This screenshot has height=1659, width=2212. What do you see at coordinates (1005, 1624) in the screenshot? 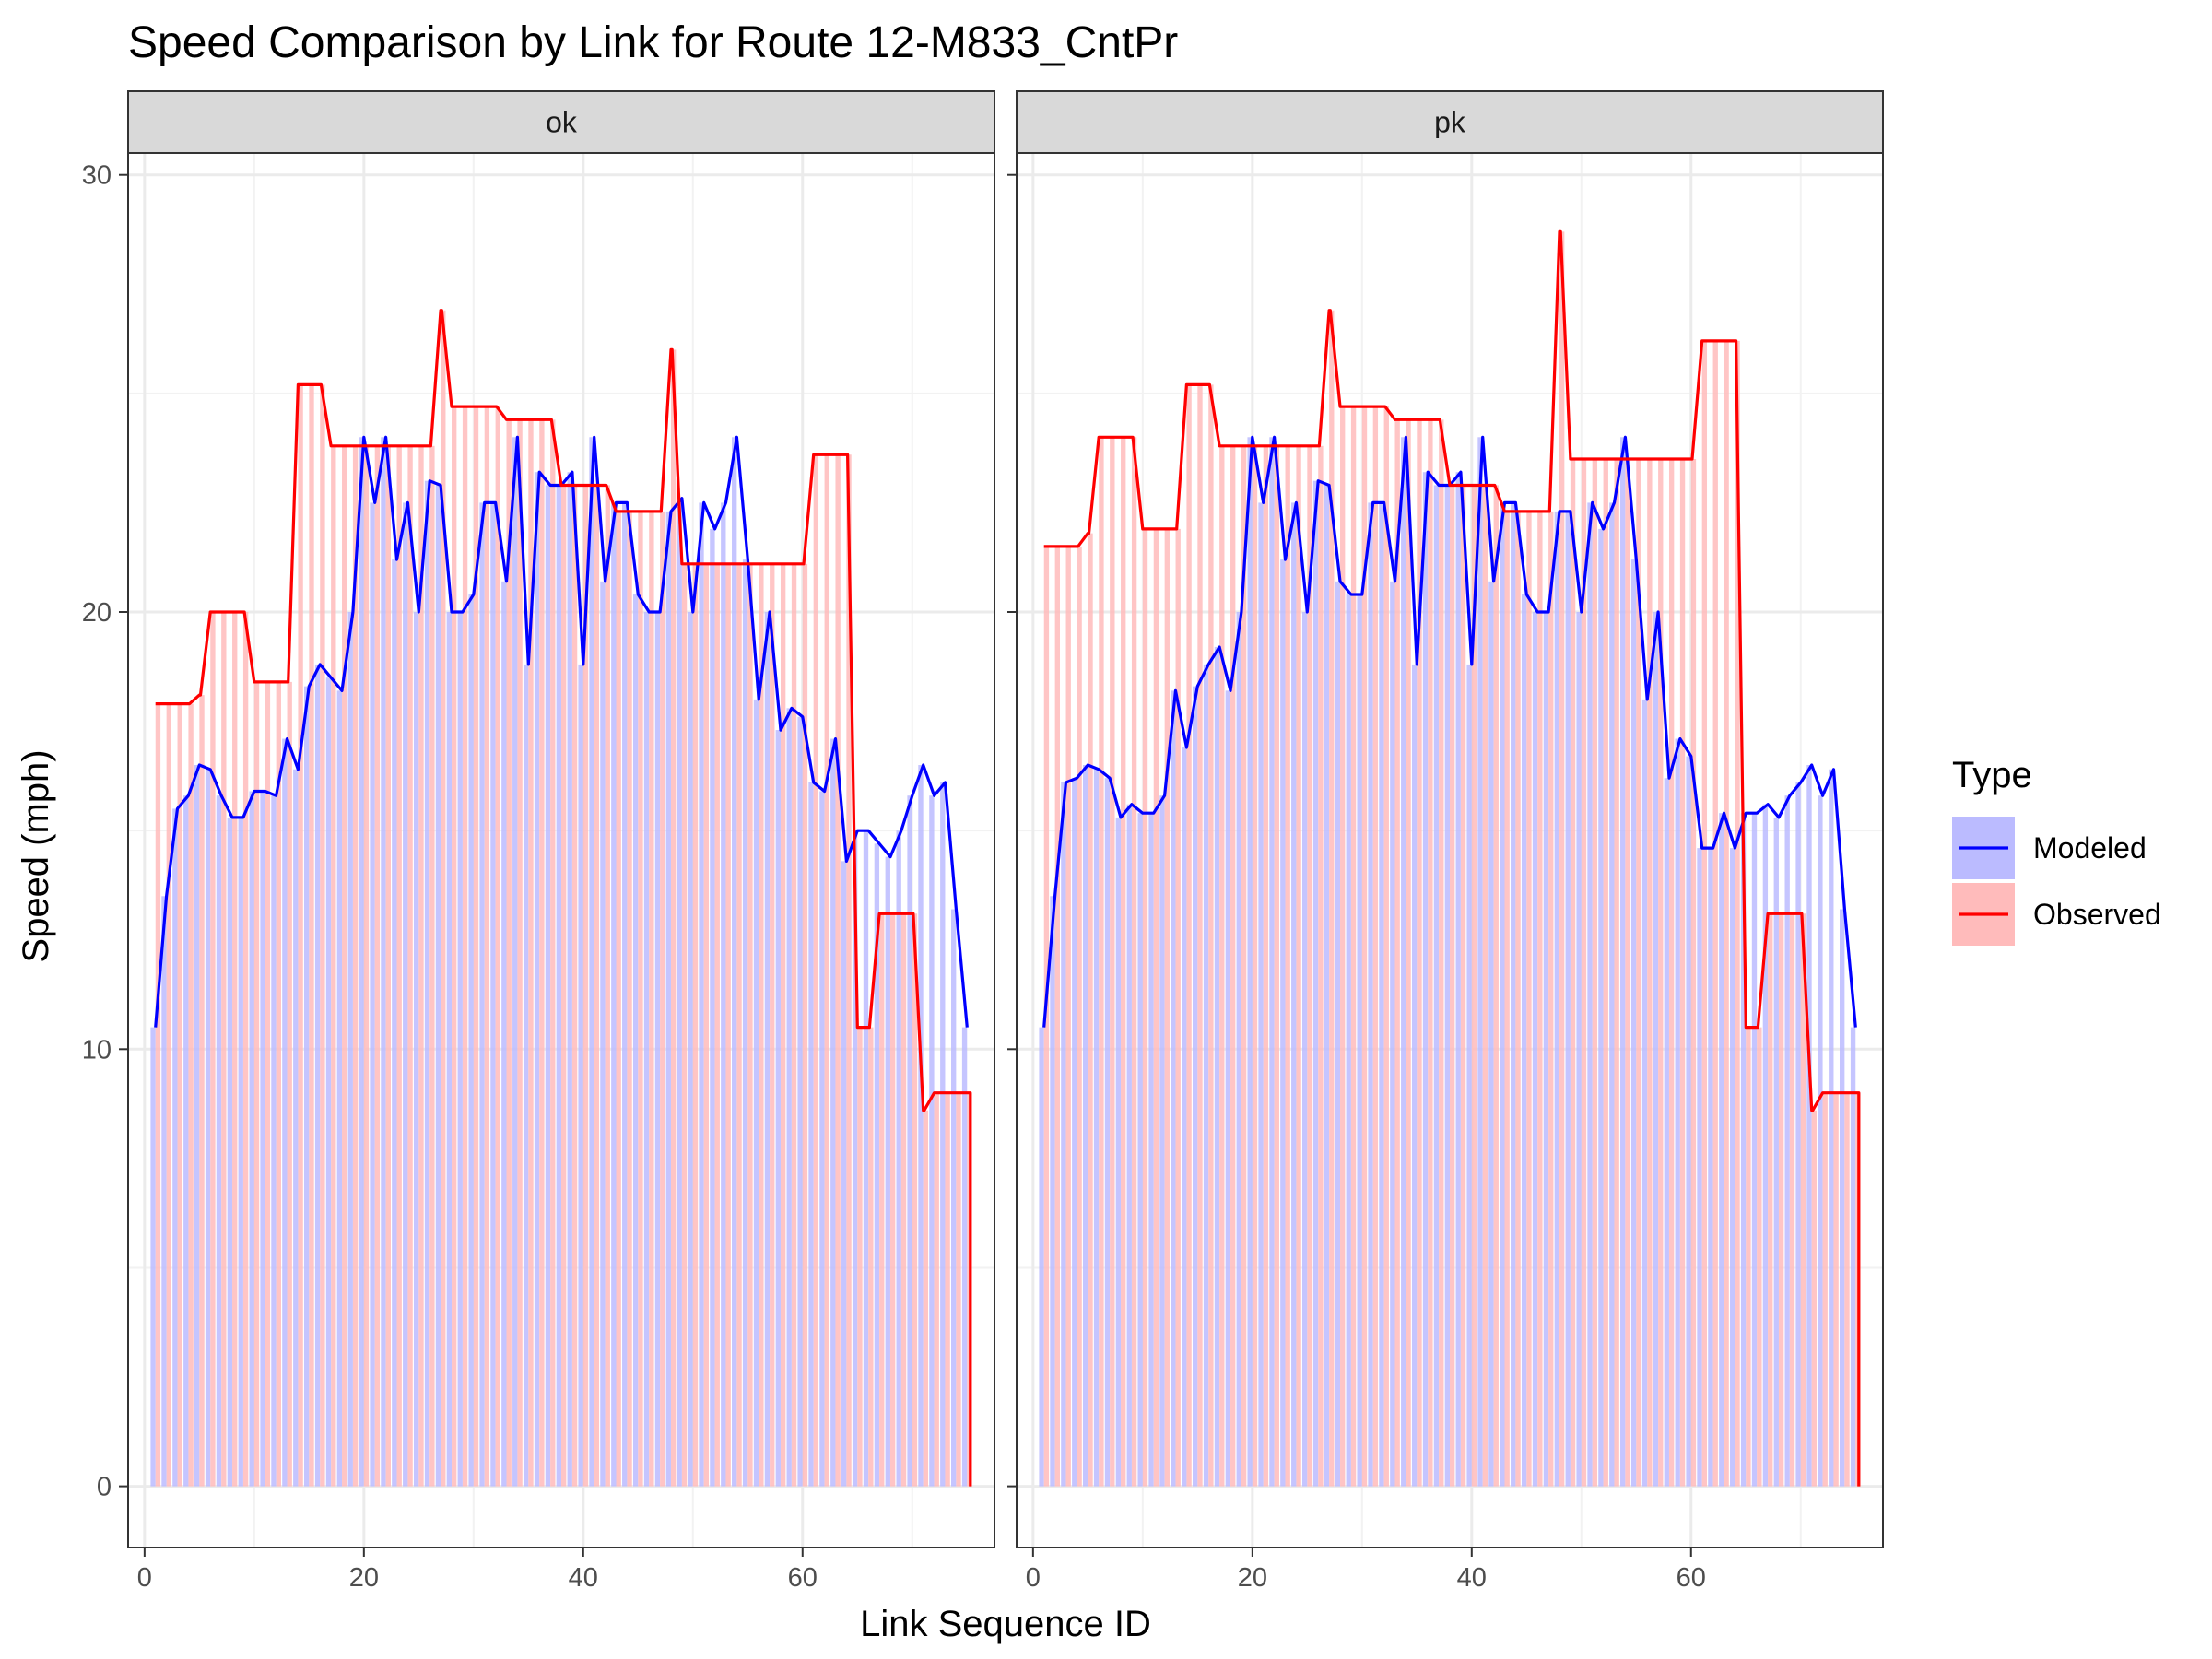
I see `x-axis-title: Link Sequence ID` at bounding box center [1005, 1624].